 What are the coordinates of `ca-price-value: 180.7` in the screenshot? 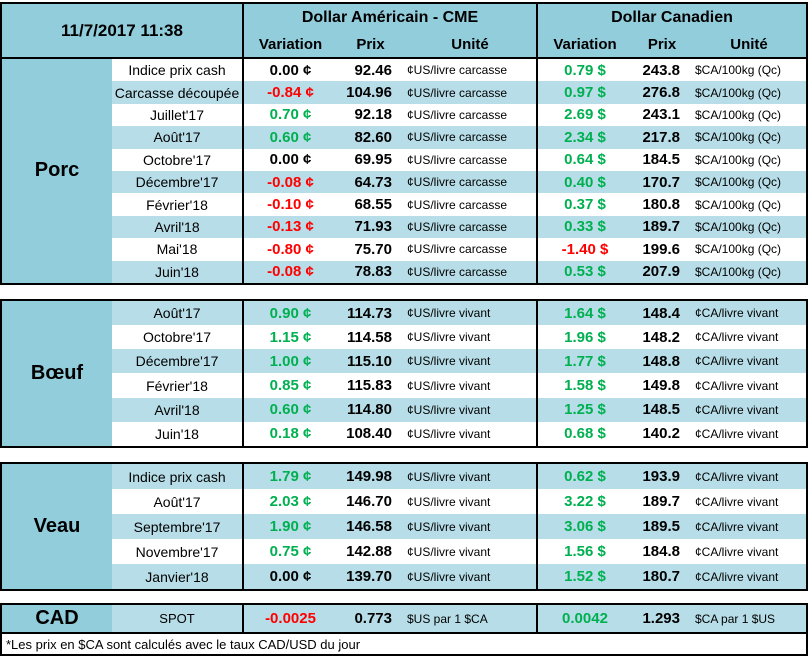 It's located at (662, 577).